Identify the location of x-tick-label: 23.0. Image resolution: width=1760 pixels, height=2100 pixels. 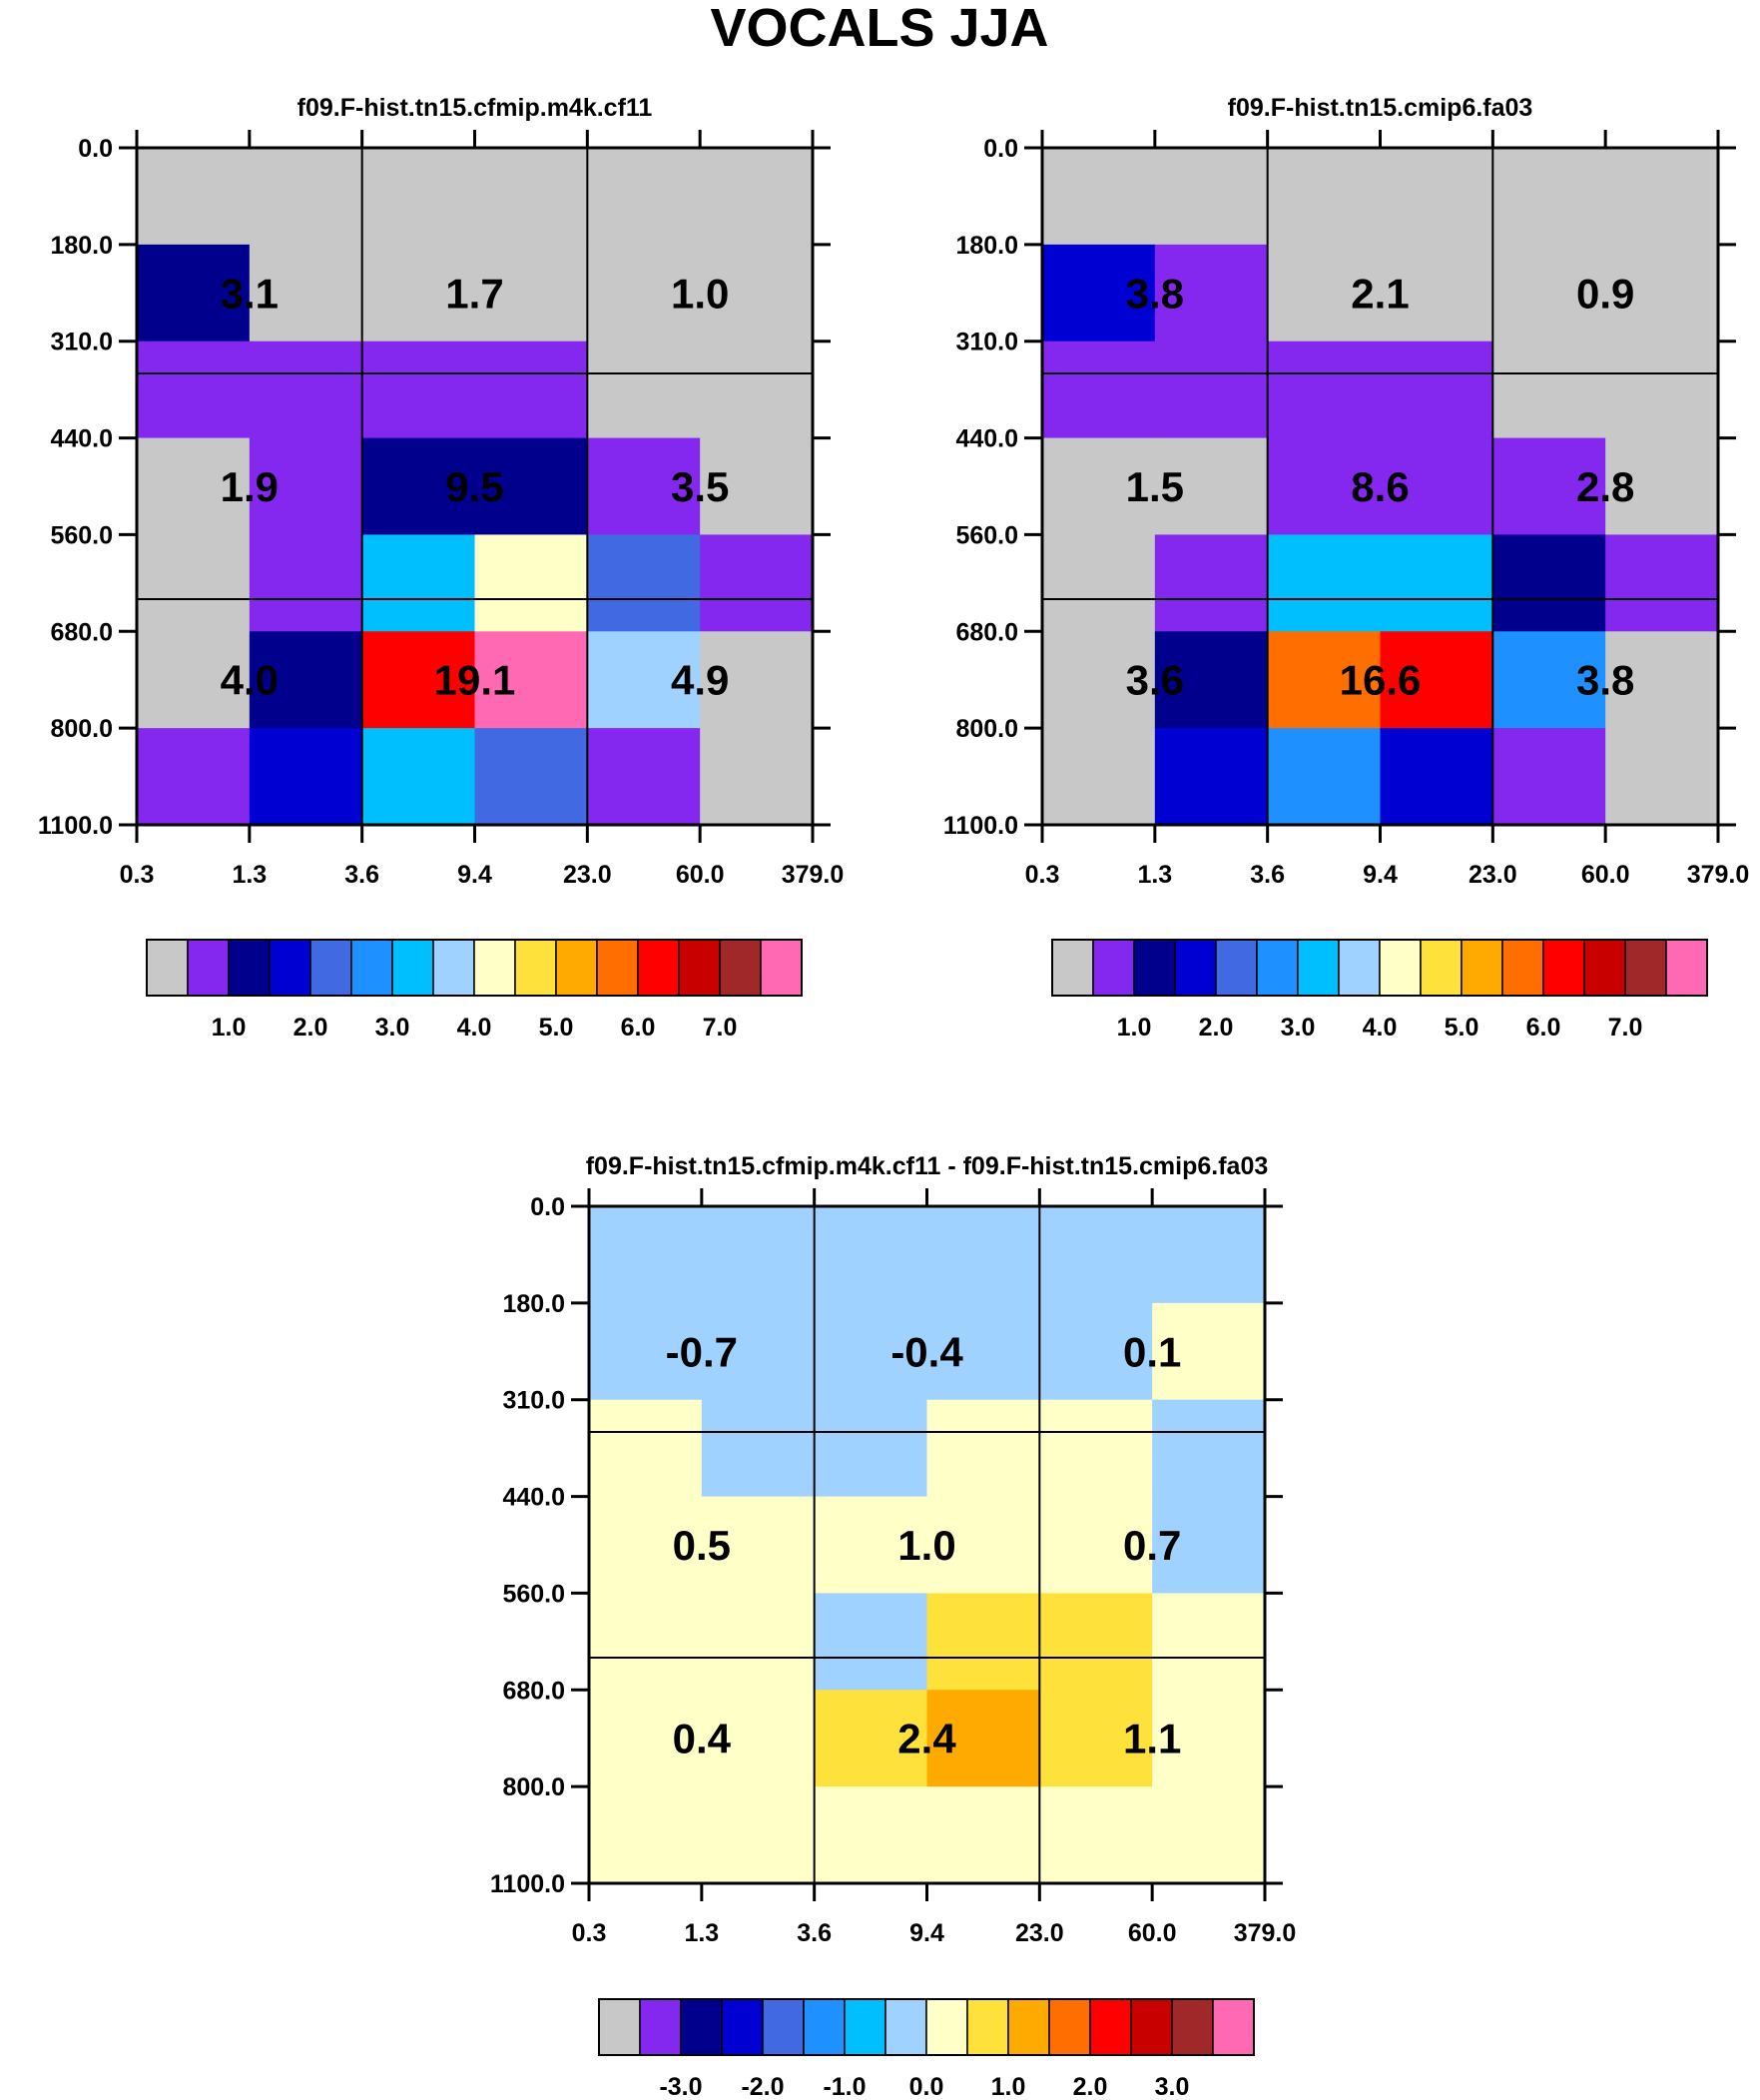
(1039, 1933).